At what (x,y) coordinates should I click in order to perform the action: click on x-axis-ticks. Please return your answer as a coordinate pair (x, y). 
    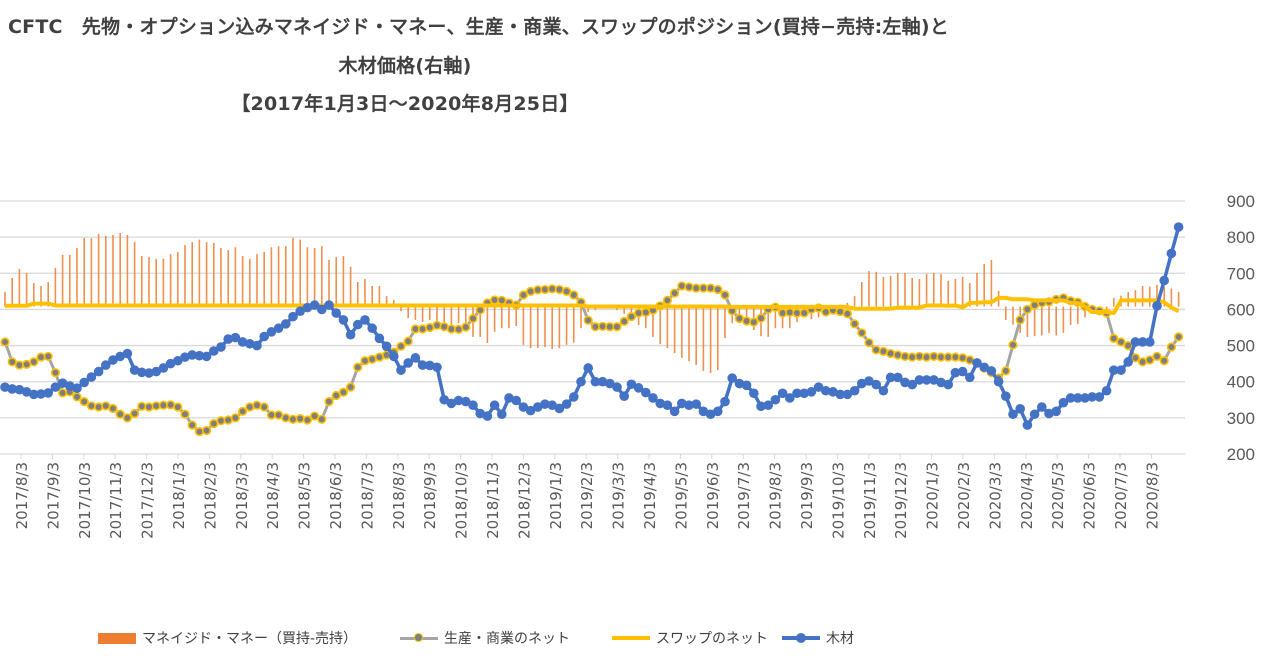
    Looking at the image, I should click on (586, 456).